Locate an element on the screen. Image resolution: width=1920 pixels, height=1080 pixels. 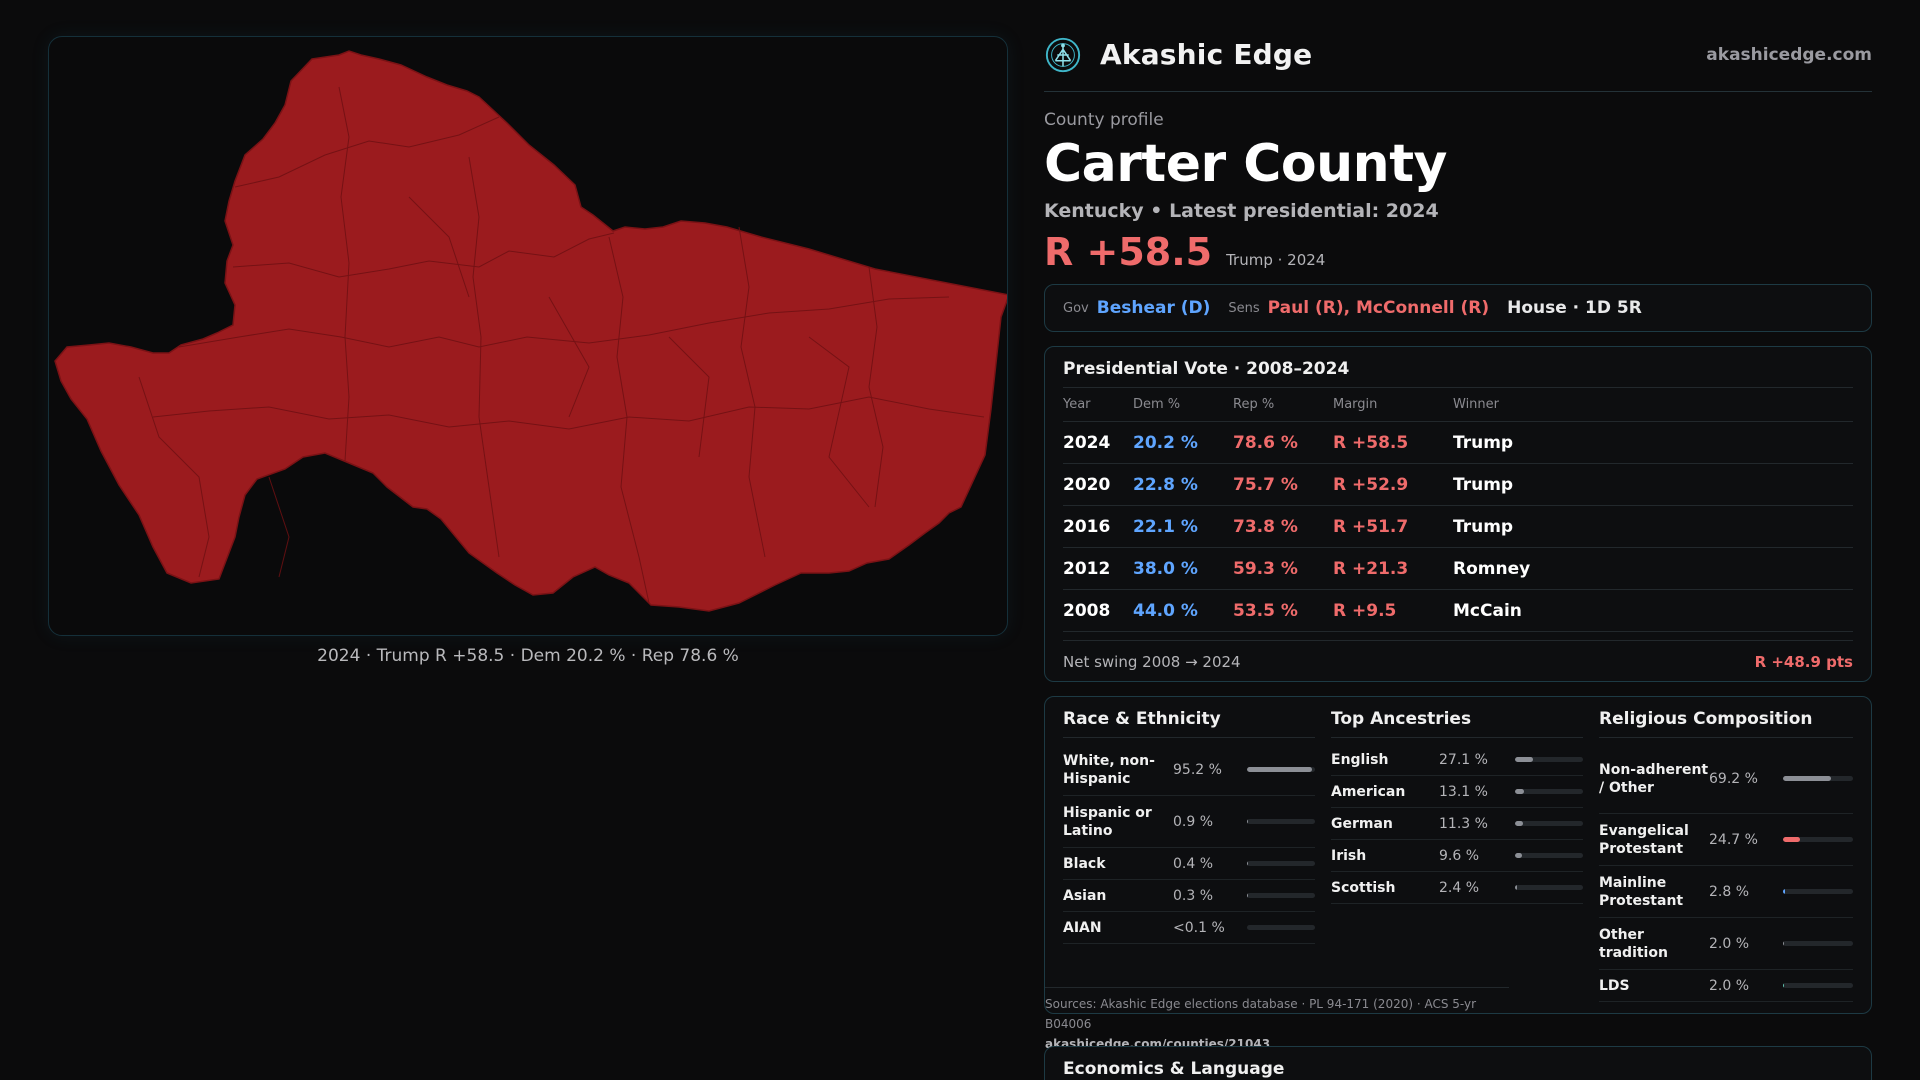
row-year: 2012 is located at coordinates (1087, 568).